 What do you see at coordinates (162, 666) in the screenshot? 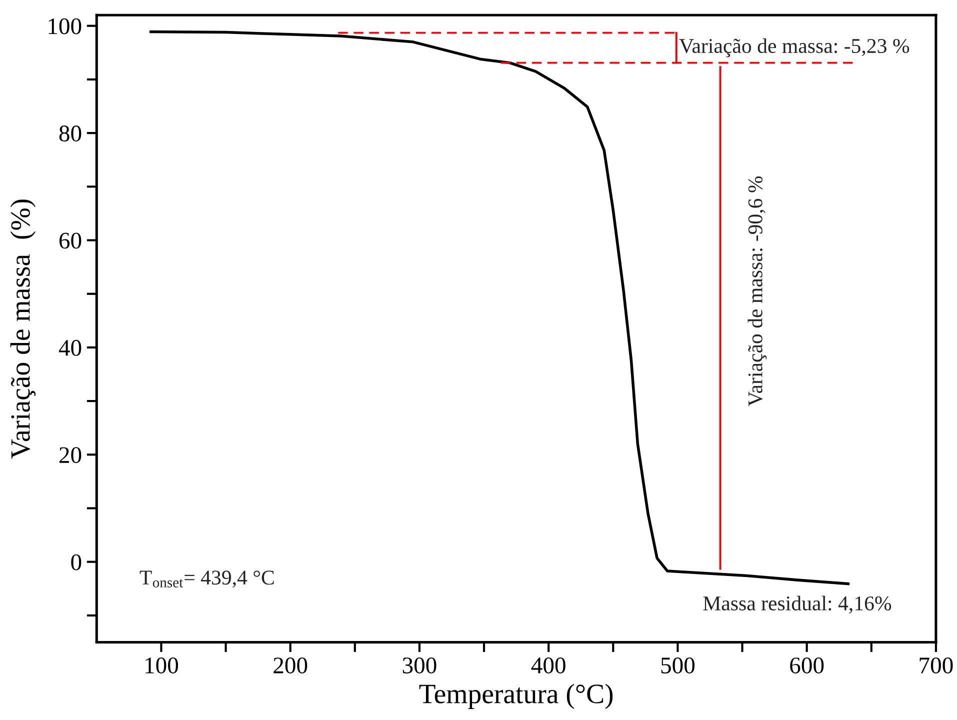
I see `x-tick-label: 100` at bounding box center [162, 666].